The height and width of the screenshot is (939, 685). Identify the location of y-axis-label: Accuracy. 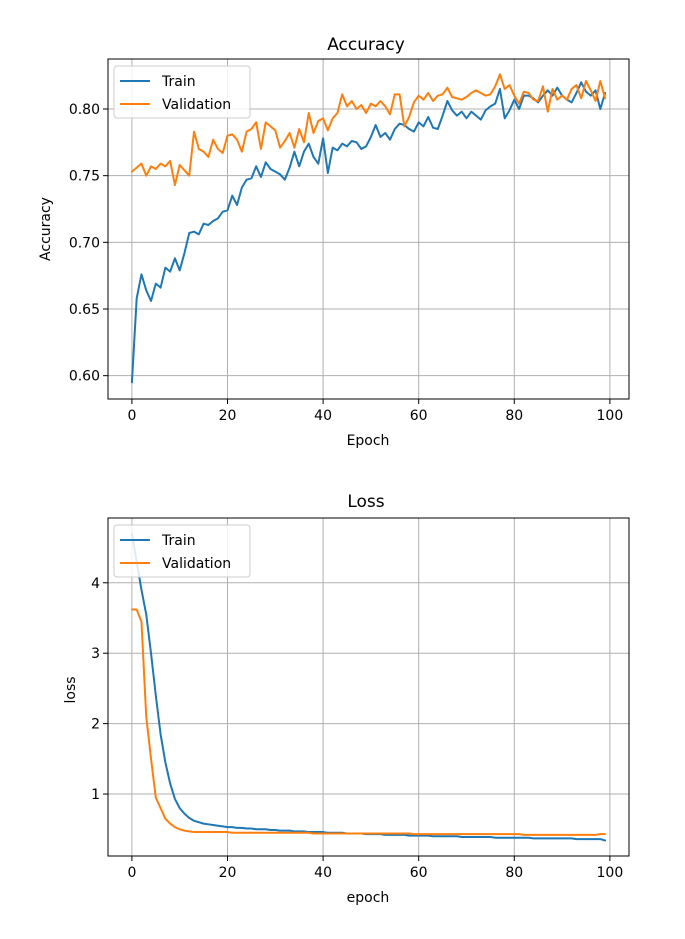
(46, 229).